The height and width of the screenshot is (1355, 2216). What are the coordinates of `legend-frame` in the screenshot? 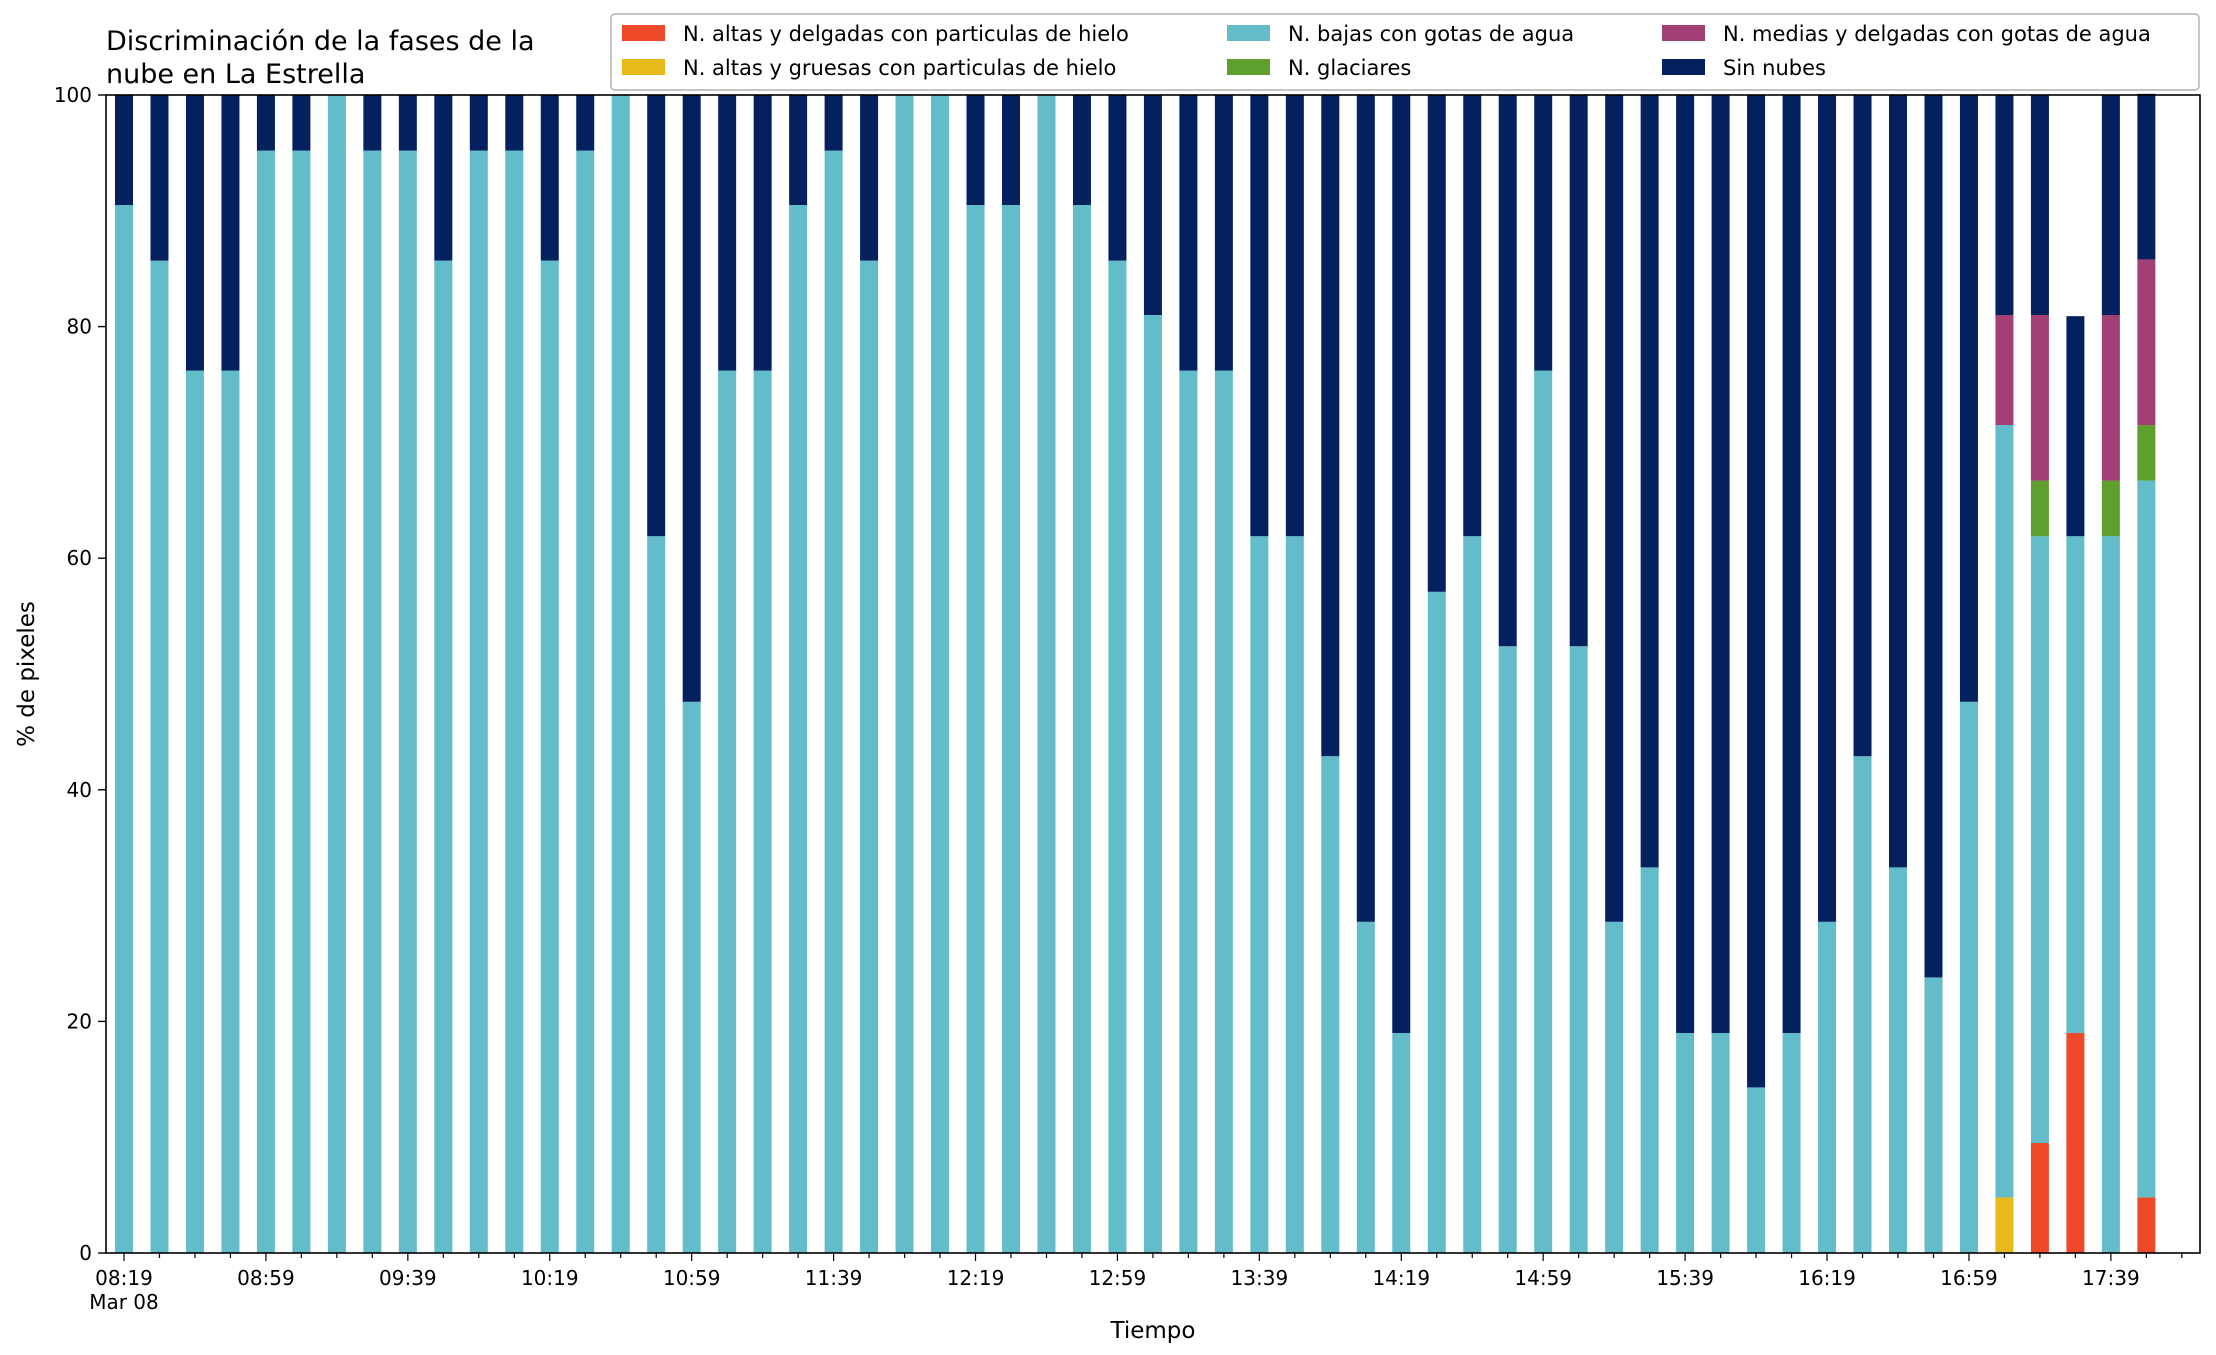 It's located at (1405, 52).